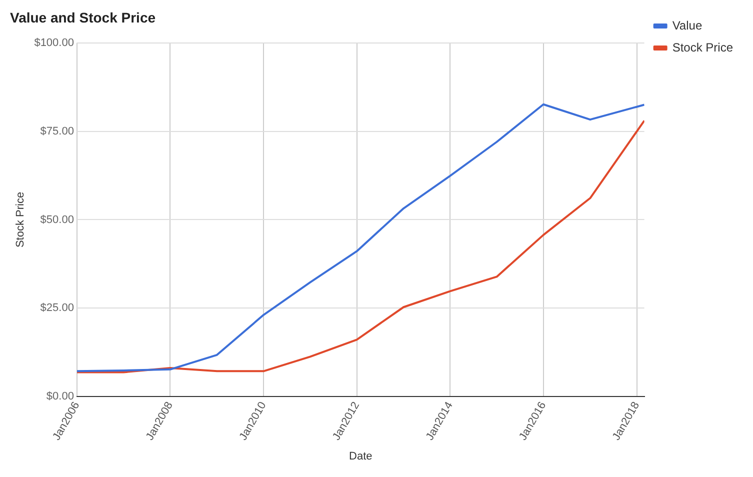  Describe the element at coordinates (60, 396) in the screenshot. I see `y-tick-label: $0.00` at that location.